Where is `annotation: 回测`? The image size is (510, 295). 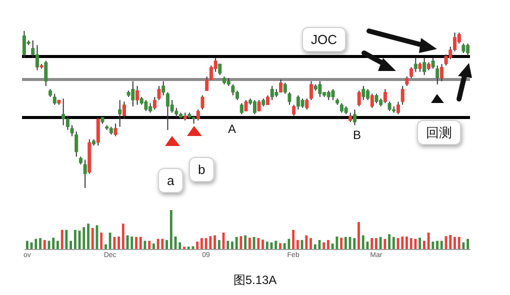
annotation: 回测 is located at coordinates (439, 132).